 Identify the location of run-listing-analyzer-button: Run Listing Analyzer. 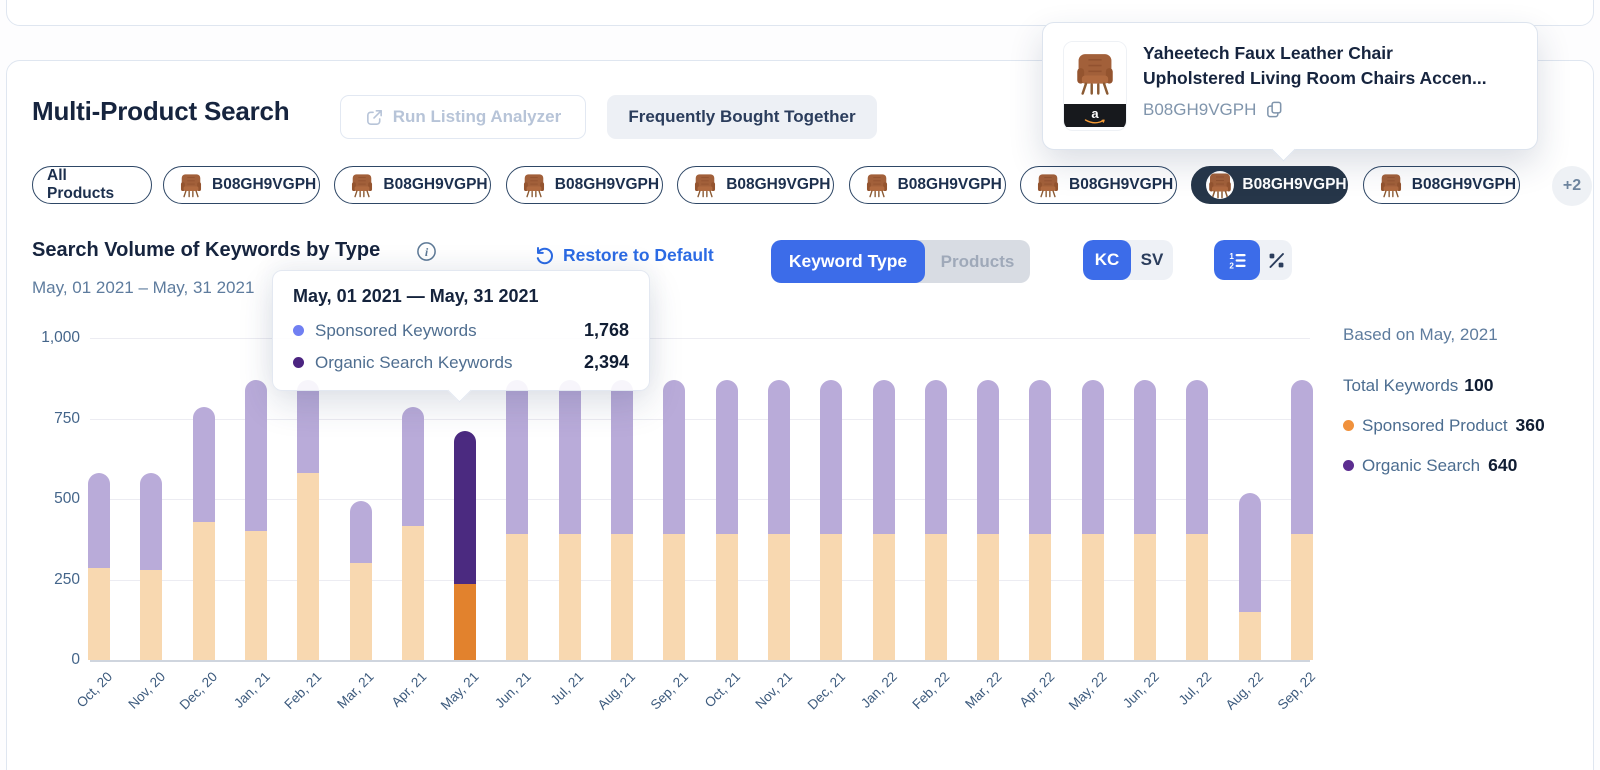
(463, 117).